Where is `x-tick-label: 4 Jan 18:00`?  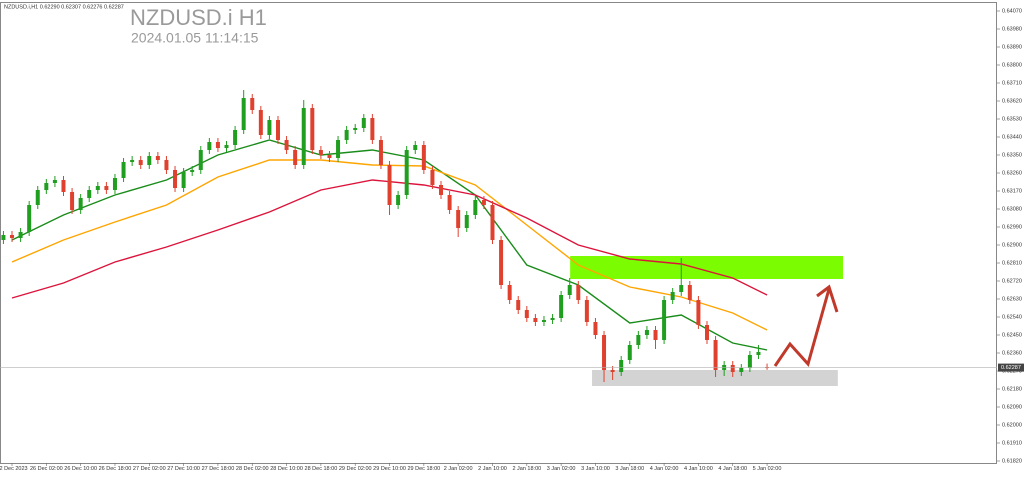 x-tick-label: 4 Jan 18:00 is located at coordinates (732, 469).